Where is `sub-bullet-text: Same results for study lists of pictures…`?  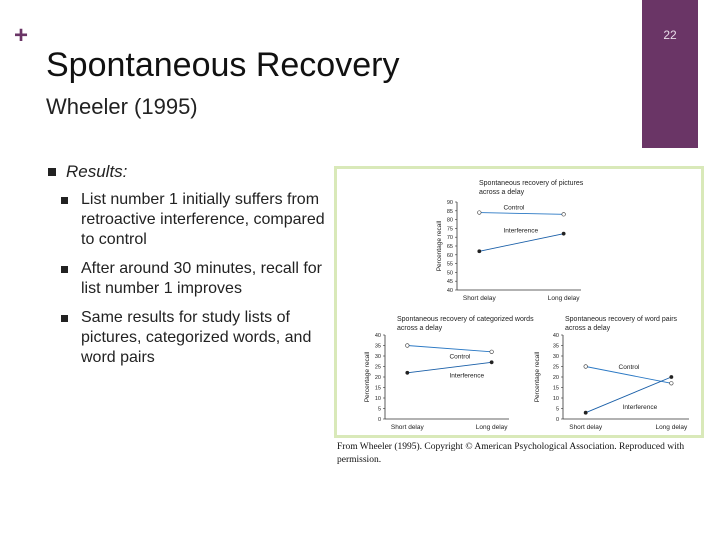 sub-bullet-text: Same results for study lists of pictures… is located at coordinates (196, 337).